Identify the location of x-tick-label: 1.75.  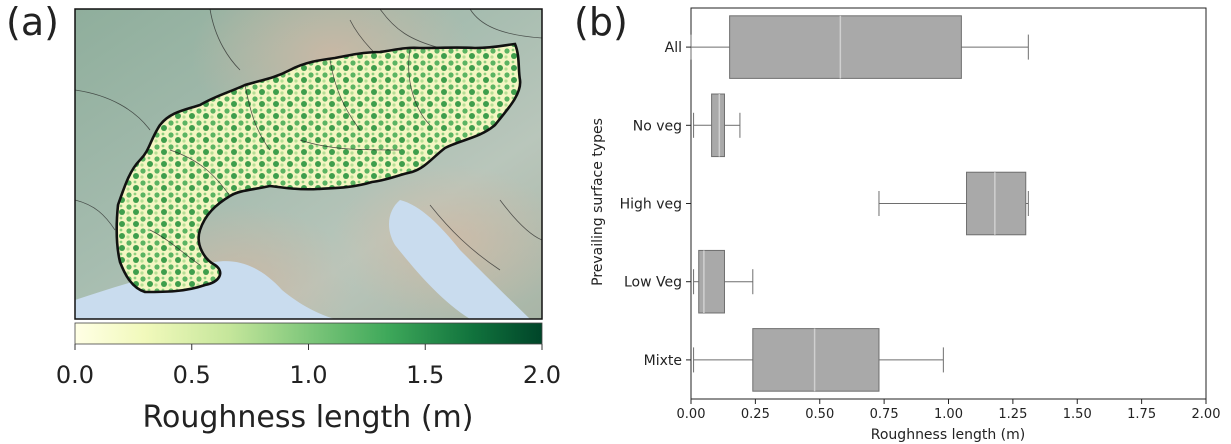
(1141, 414).